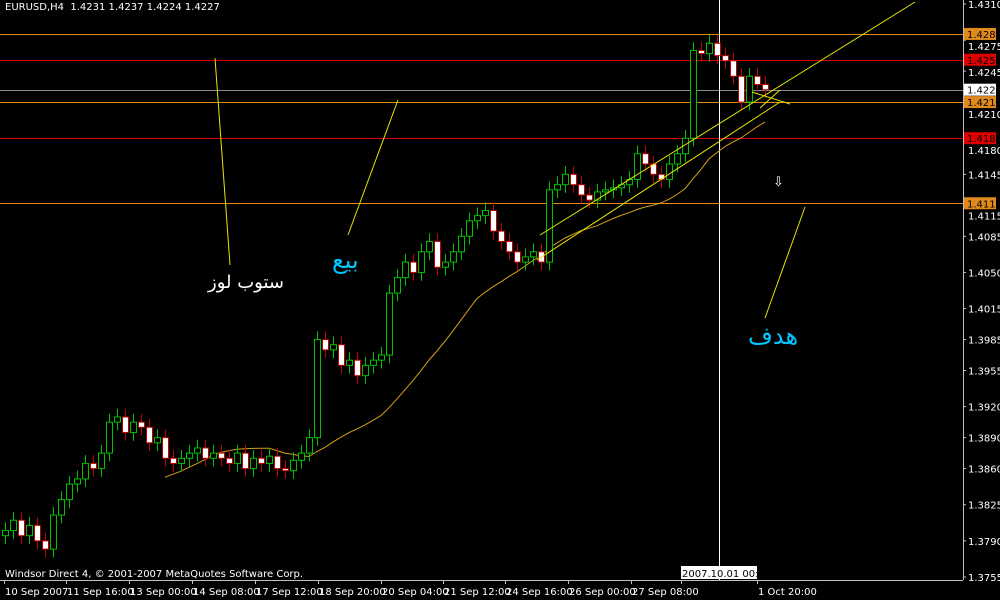  I want to click on down-arrow-icon: ⇩, so click(778, 182).